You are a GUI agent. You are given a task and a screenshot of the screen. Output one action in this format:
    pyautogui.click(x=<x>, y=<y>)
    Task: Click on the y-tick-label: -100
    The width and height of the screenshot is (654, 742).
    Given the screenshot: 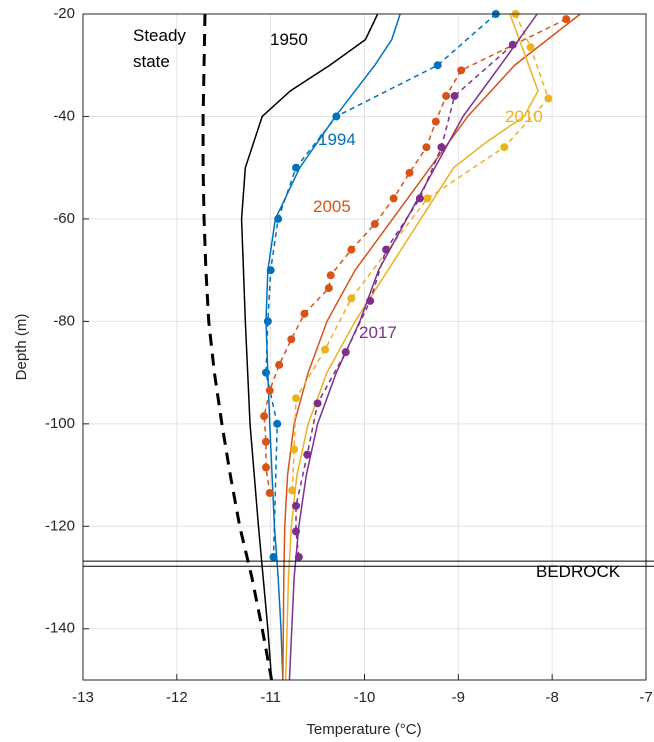 What is the action you would take?
    pyautogui.click(x=60, y=423)
    